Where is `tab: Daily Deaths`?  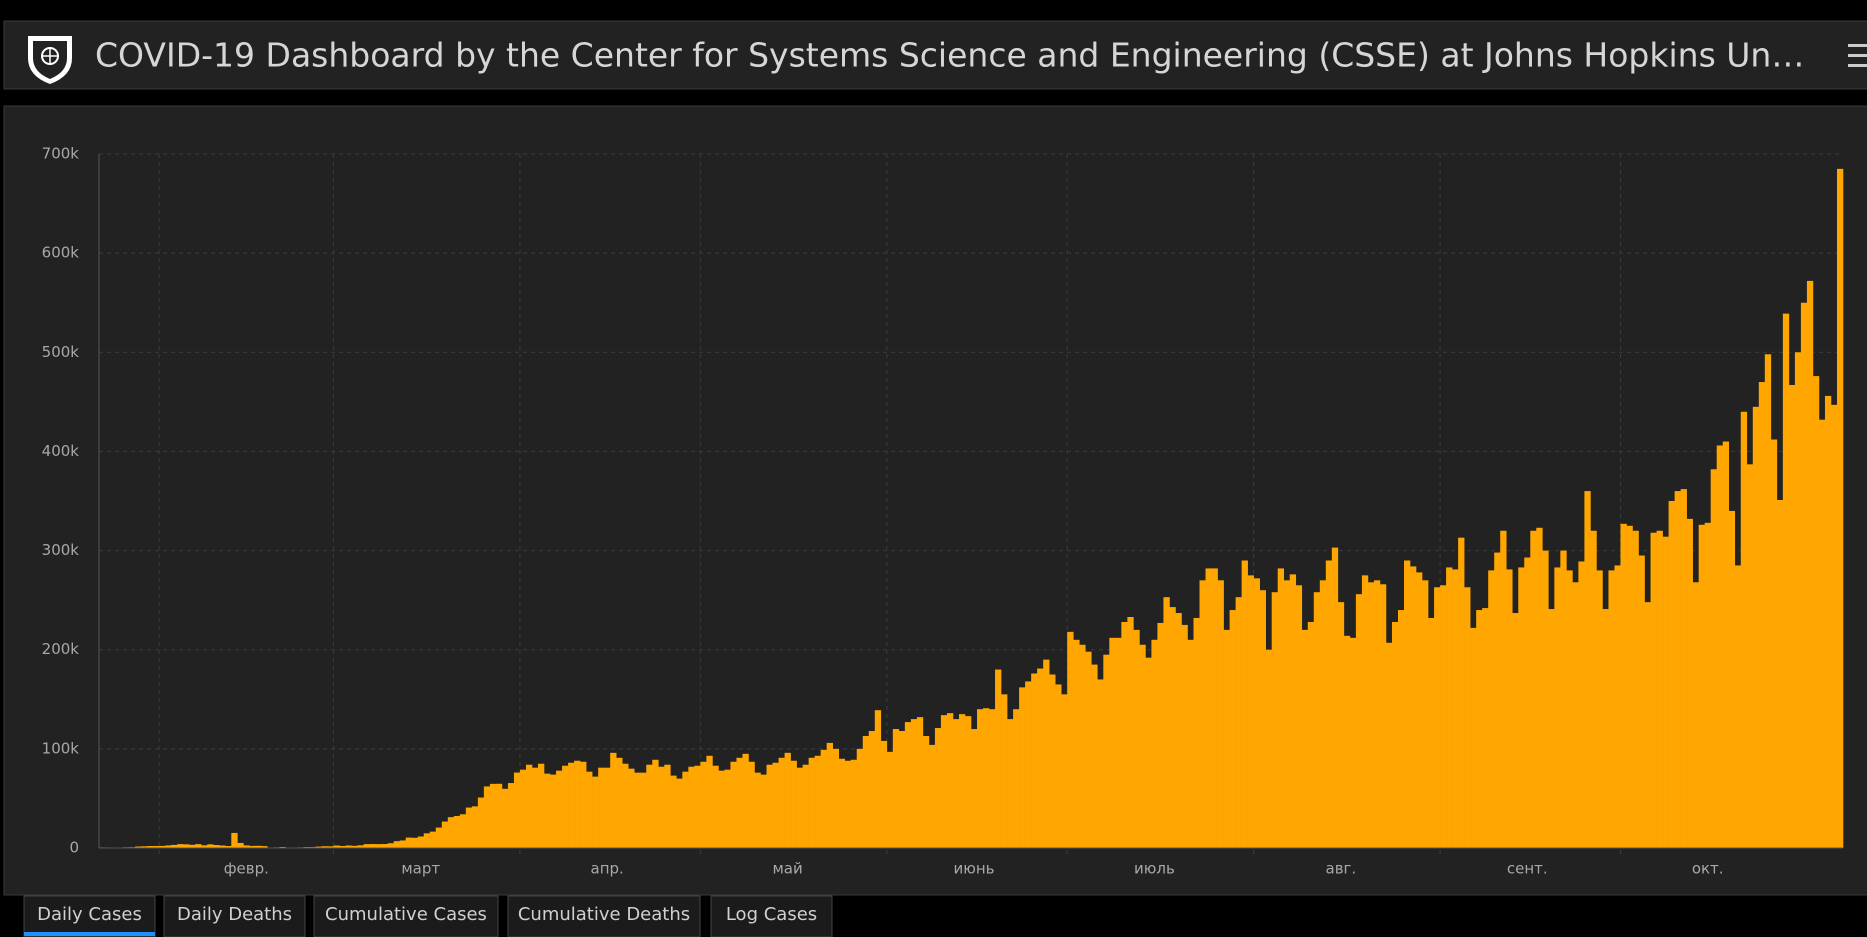 tab: Daily Deaths is located at coordinates (234, 916).